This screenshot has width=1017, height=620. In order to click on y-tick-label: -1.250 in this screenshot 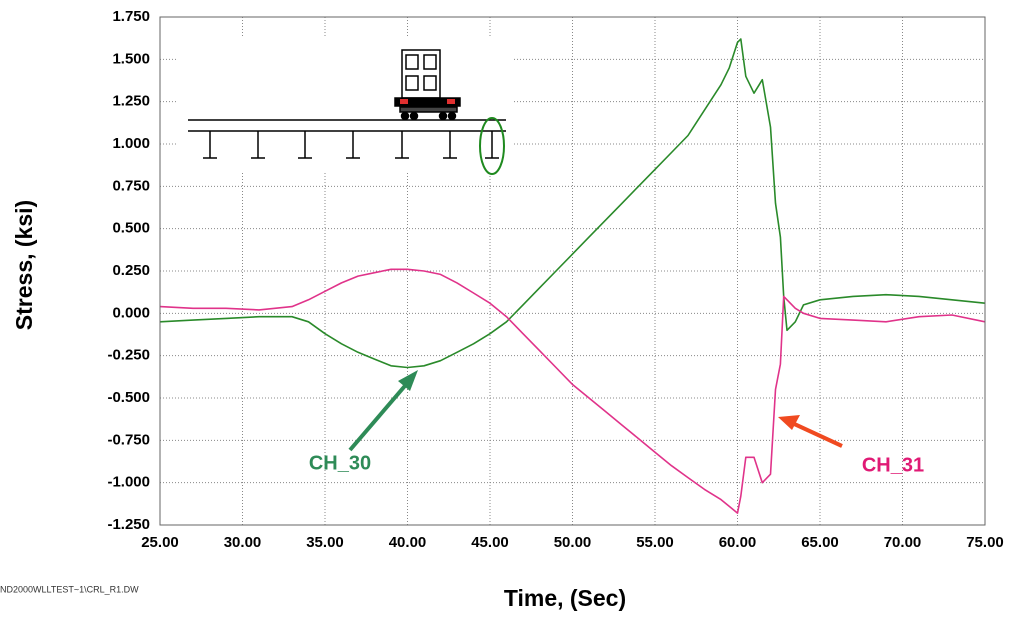, I will do `click(128, 524)`.